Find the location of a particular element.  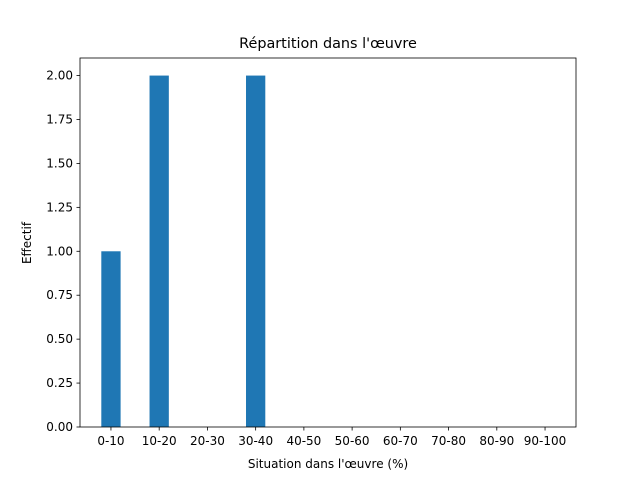

y-tick-label: 1.25 is located at coordinates (59, 207).